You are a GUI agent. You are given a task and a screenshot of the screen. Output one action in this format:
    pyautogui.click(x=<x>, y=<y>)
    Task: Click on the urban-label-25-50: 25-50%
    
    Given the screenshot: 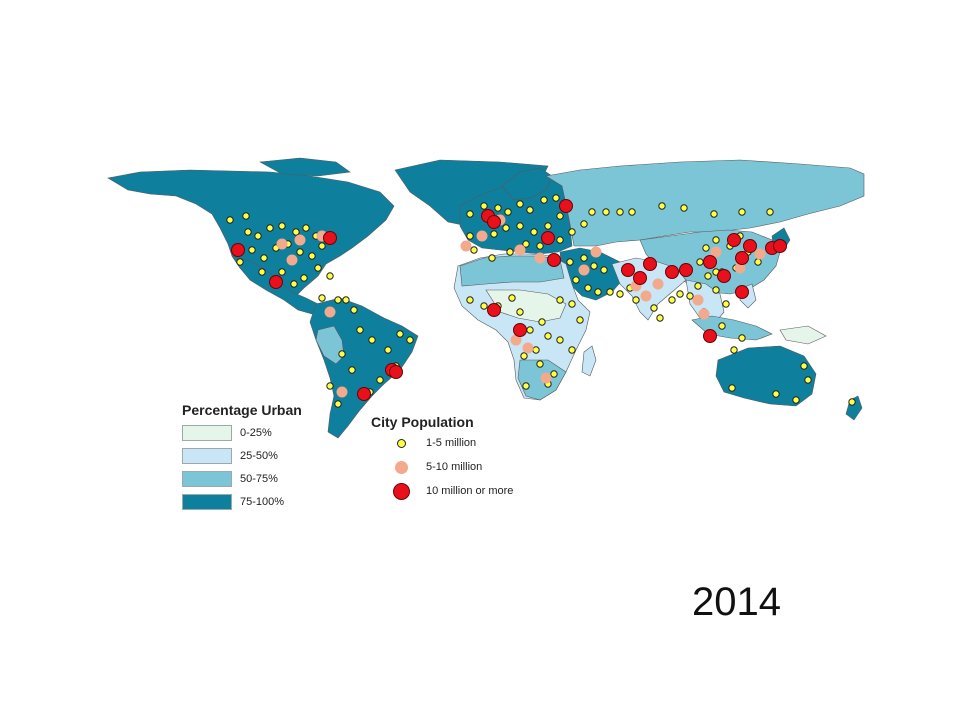 What is the action you would take?
    pyautogui.click(x=259, y=456)
    